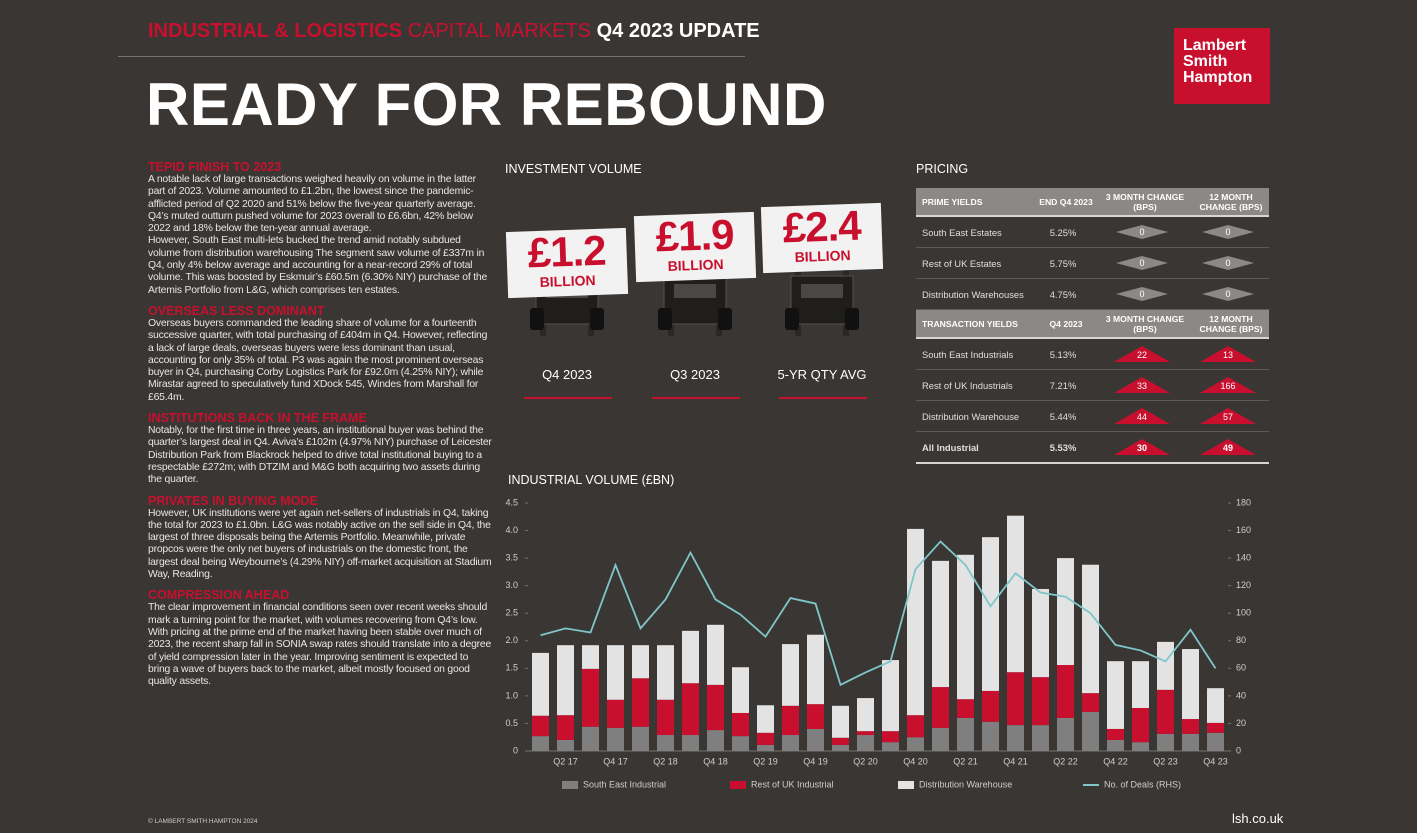  I want to click on section-title: INVESTMENT VOLUME, so click(573, 169).